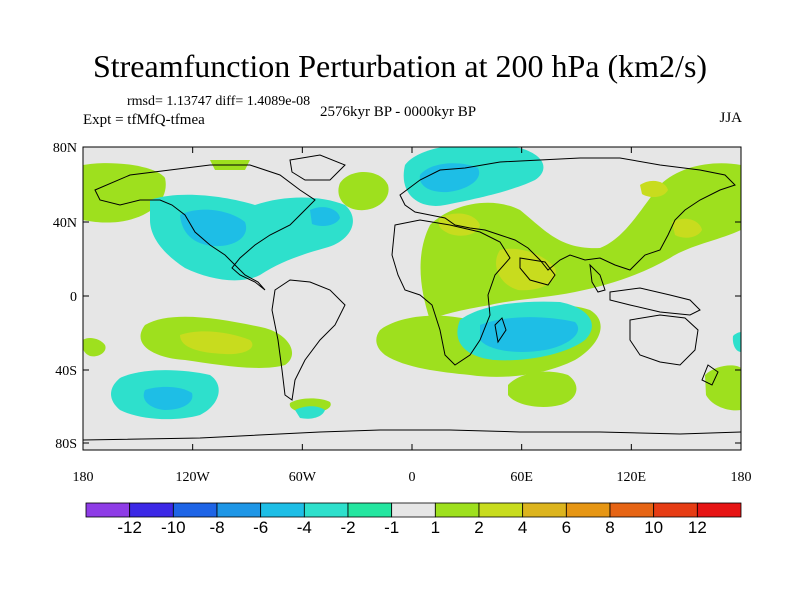 The height and width of the screenshot is (600, 800). What do you see at coordinates (398, 112) in the screenshot?
I see `period-label: 2576kyr BP - 0000kyr BP` at bounding box center [398, 112].